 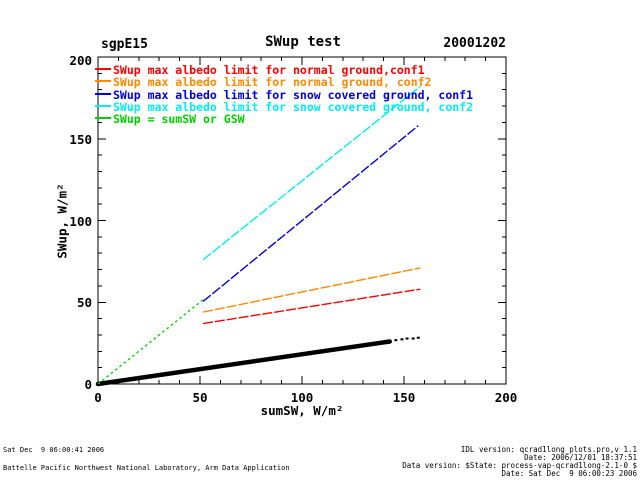 What do you see at coordinates (548, 449) in the screenshot?
I see `footer-idl-version: IDL version: qcrad1long_plots.pro,v 1.1` at bounding box center [548, 449].